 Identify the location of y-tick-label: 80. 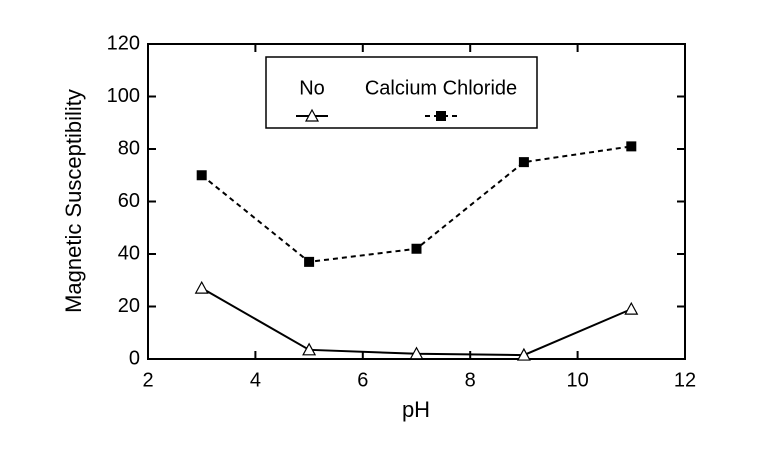
(129, 148).